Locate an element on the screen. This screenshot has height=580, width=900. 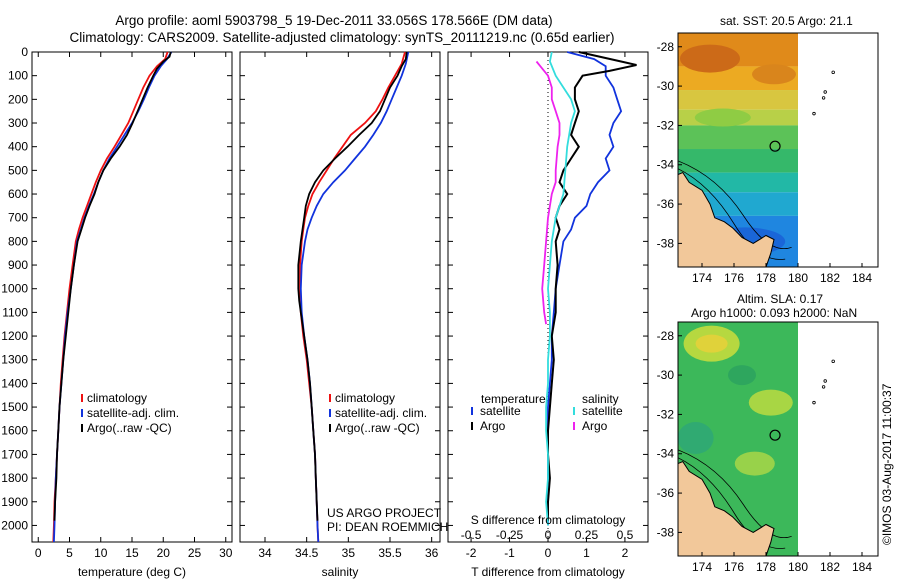
x-tick-label: -2 is located at coordinates (471, 553).